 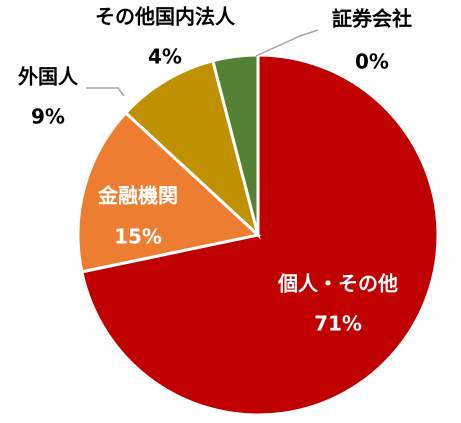 I want to click on category-label: 証券会社, so click(x=372, y=19).